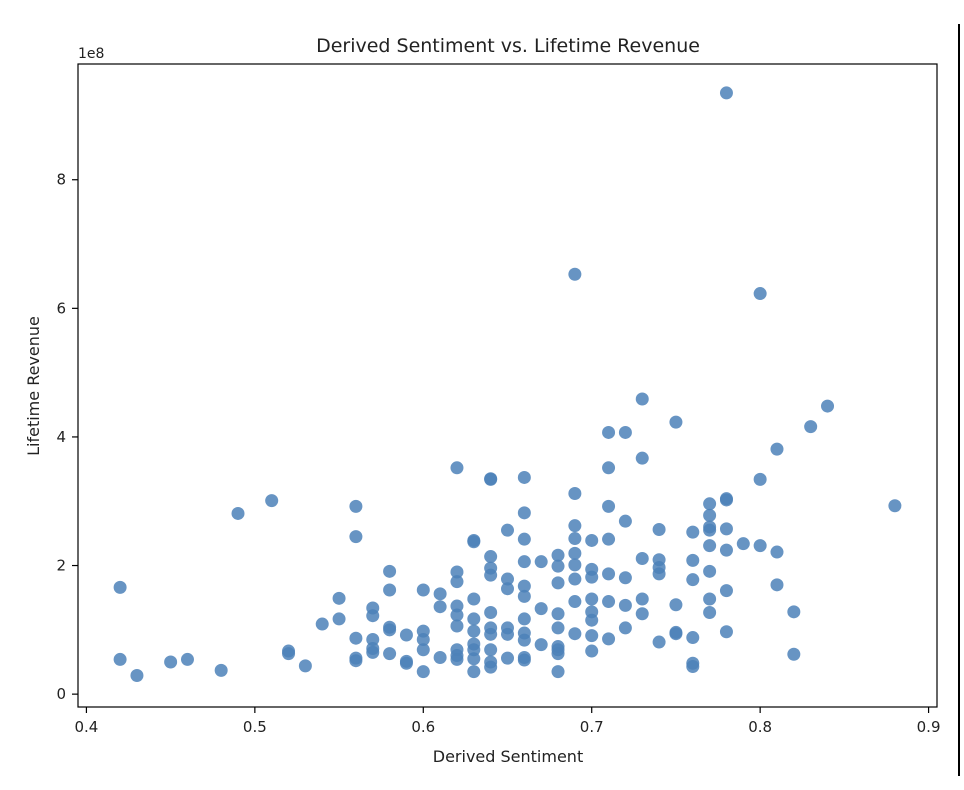  Describe the element at coordinates (592, 727) in the screenshot. I see `x-tick-label: 0.7` at that location.